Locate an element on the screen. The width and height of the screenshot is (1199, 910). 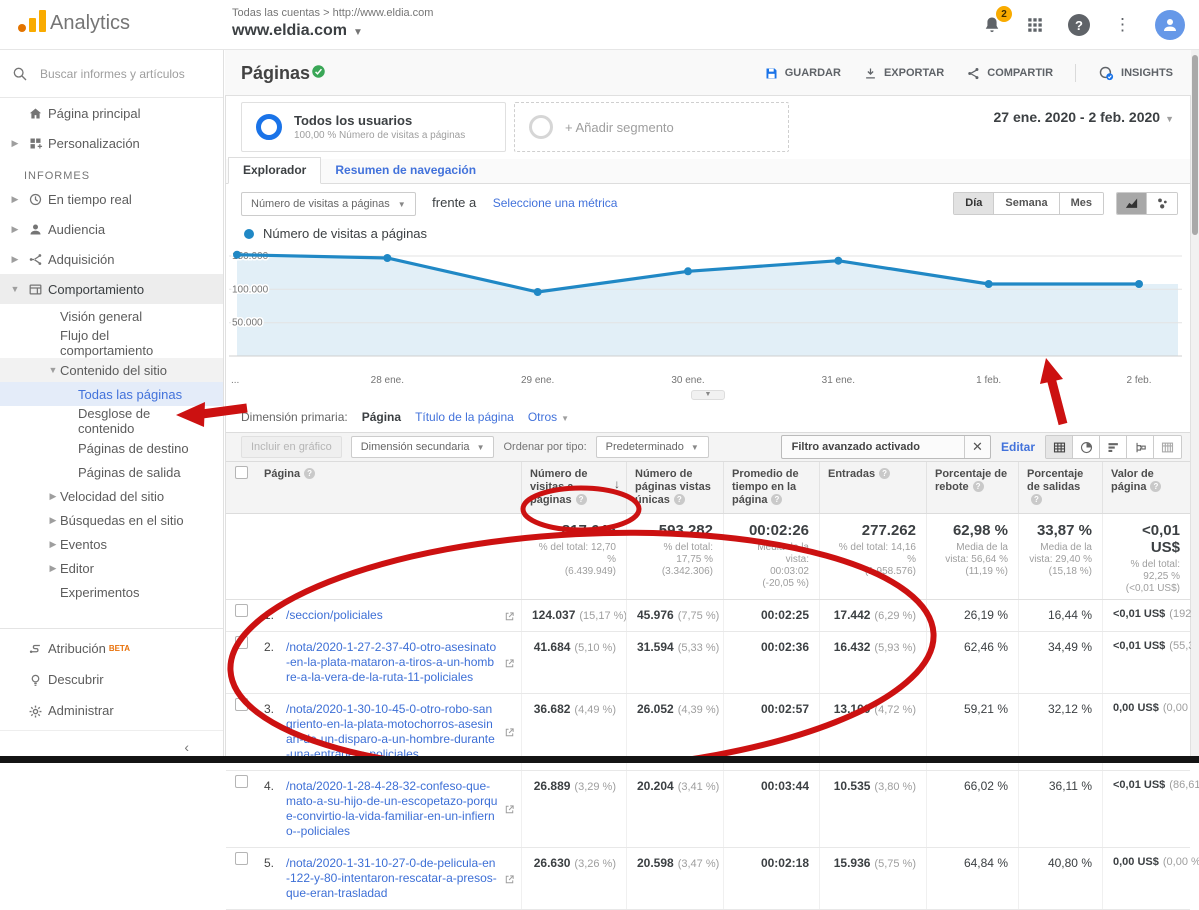
property-selector: www.eldia.com ▼ is located at coordinates (297, 31).